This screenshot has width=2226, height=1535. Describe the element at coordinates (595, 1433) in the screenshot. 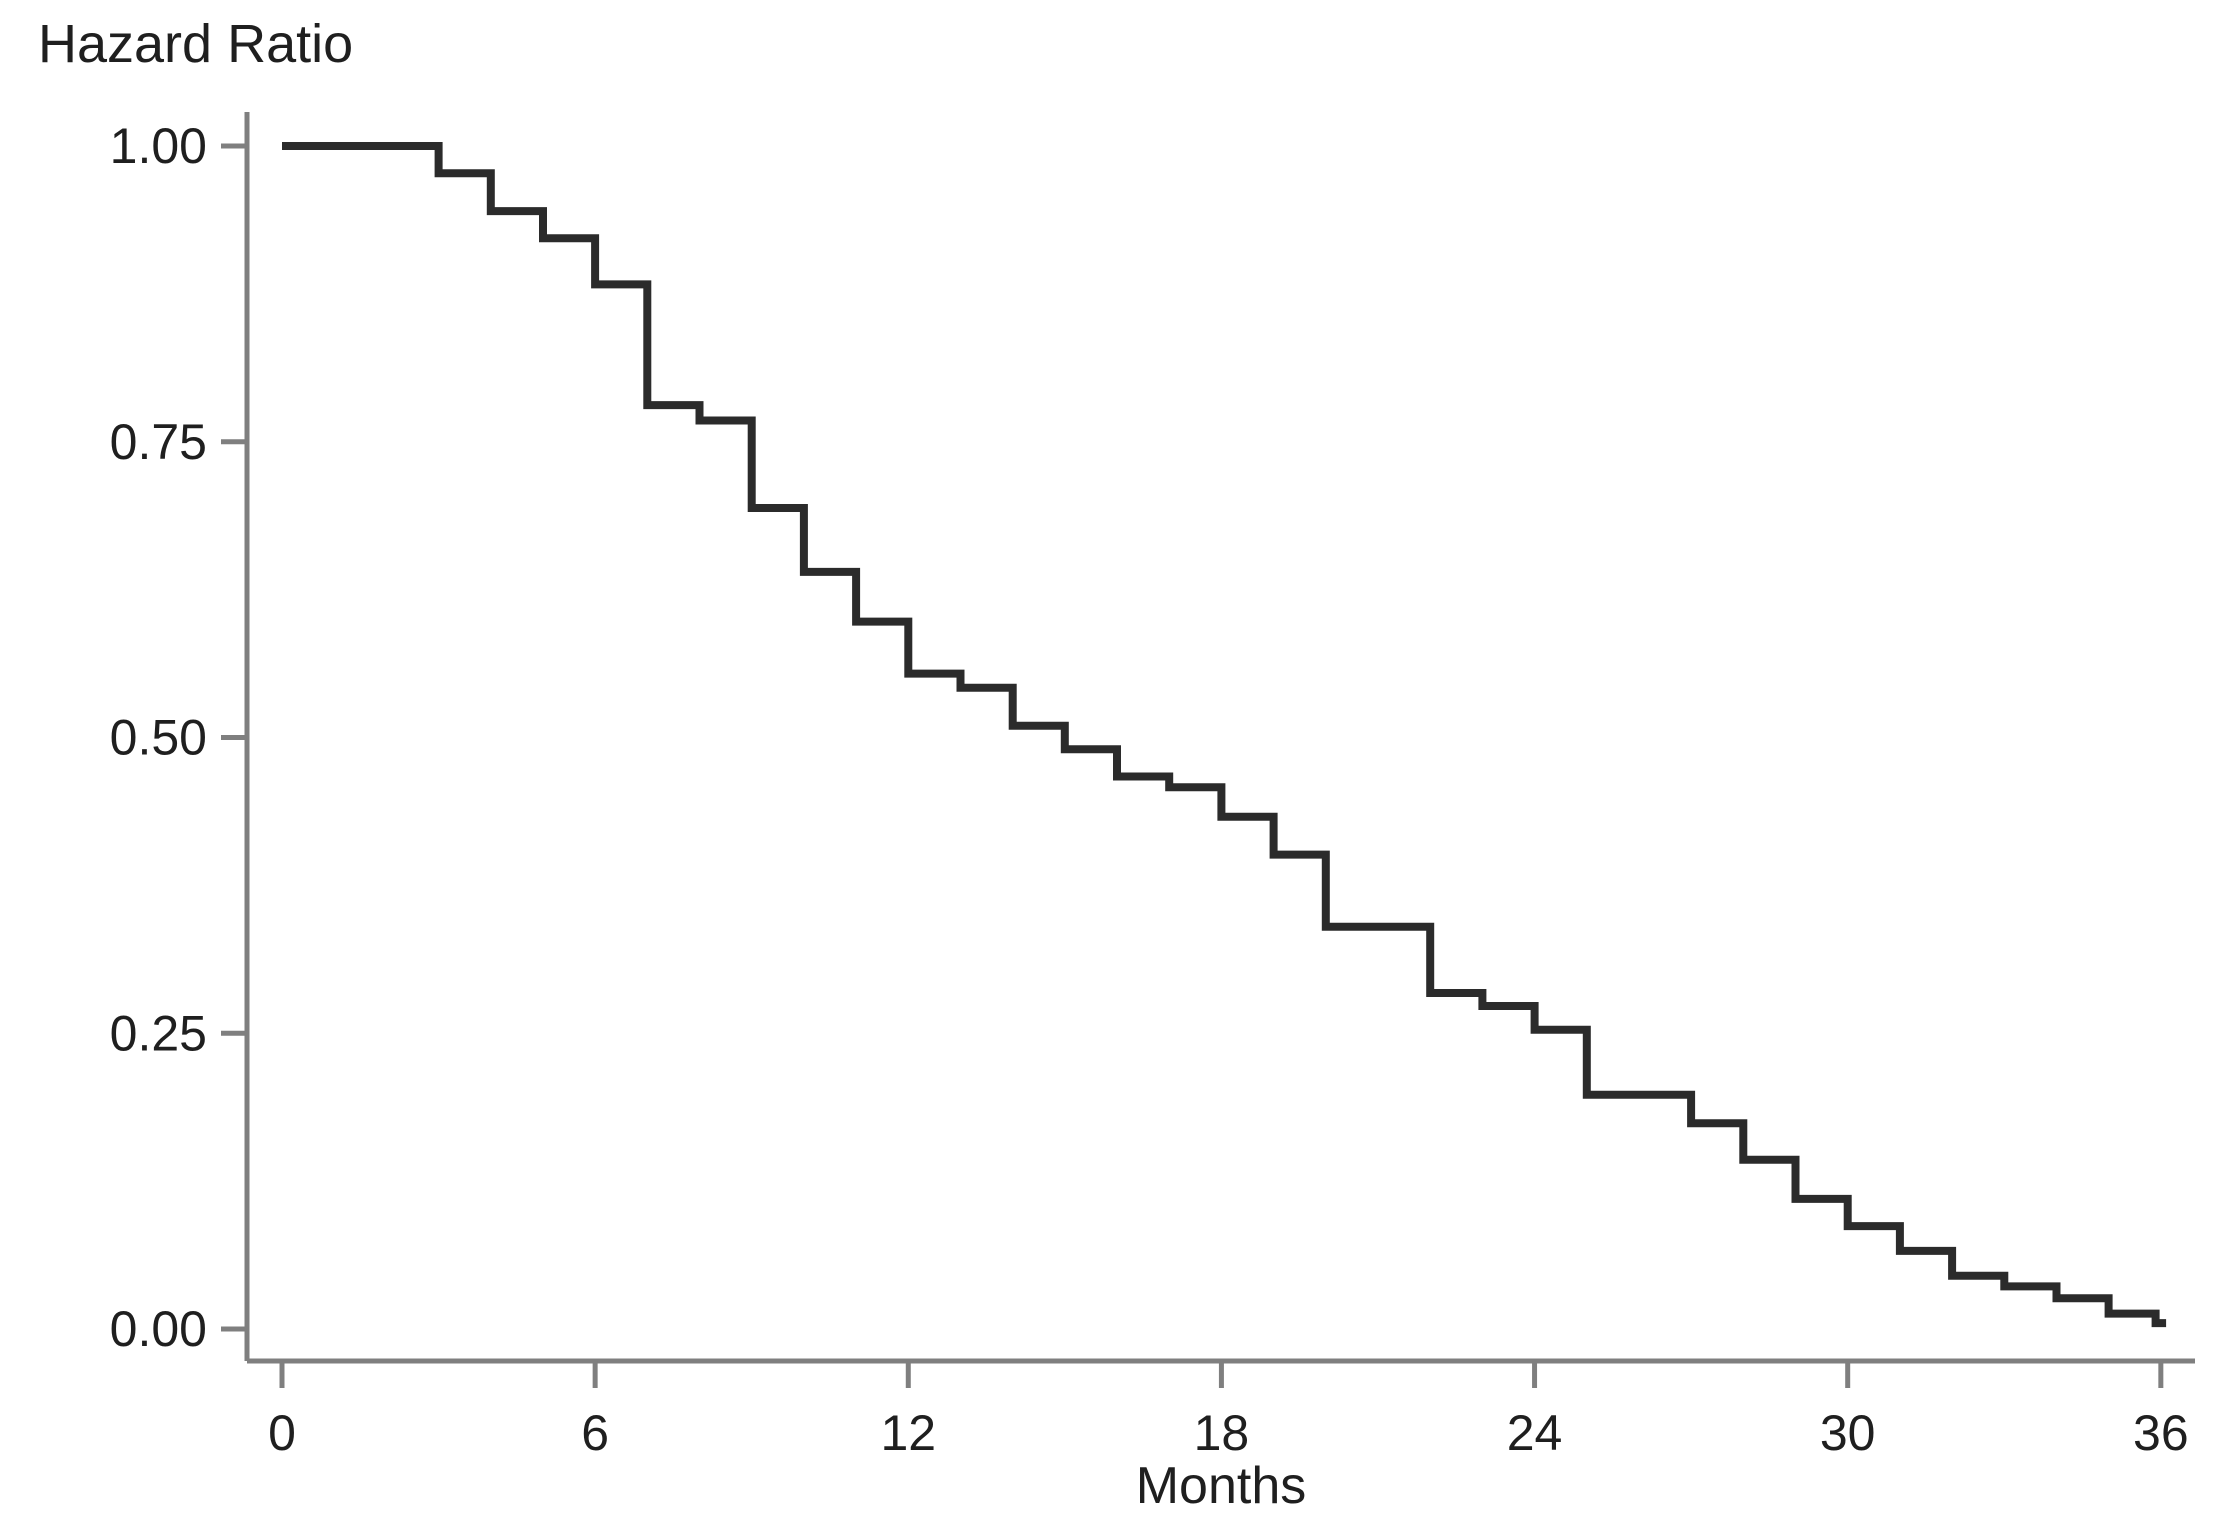

I see `x-tick-label: 6` at that location.